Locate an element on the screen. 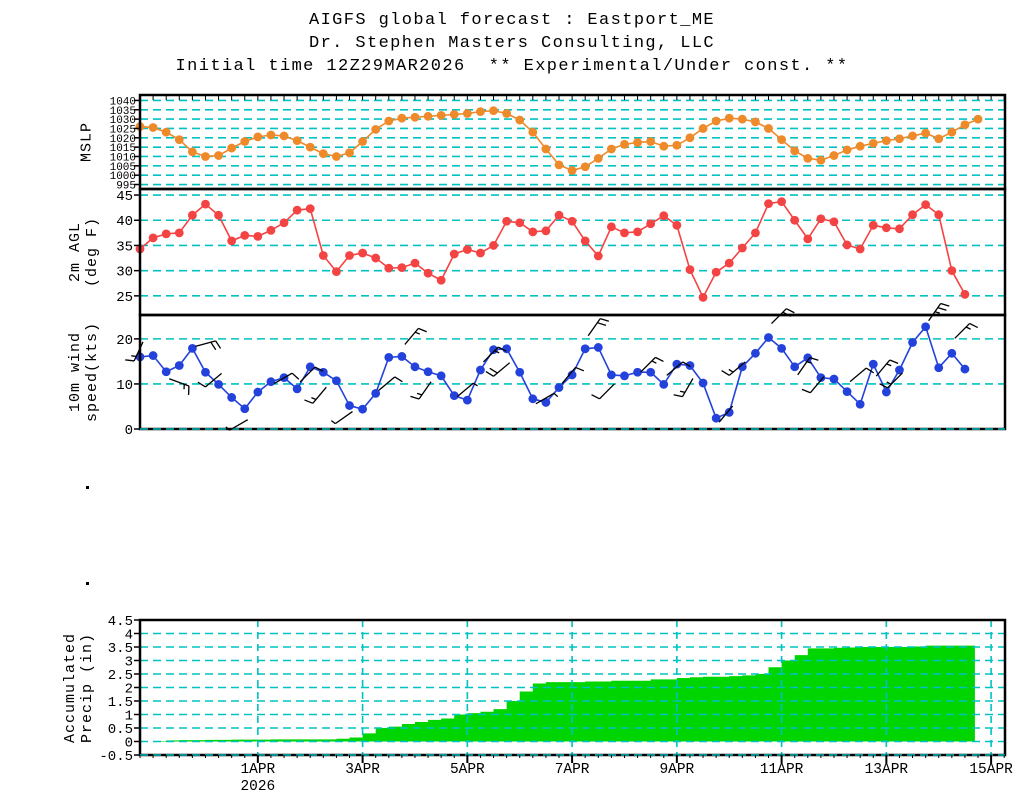 The width and height of the screenshot is (1024, 800). svg-text: 2 is located at coordinates (129, 690).